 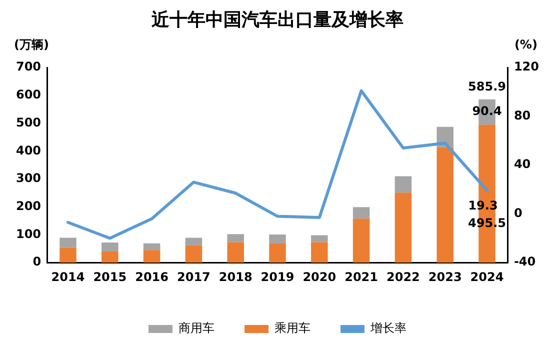 I want to click on y-axis-title: (万辆), so click(x=31, y=45).